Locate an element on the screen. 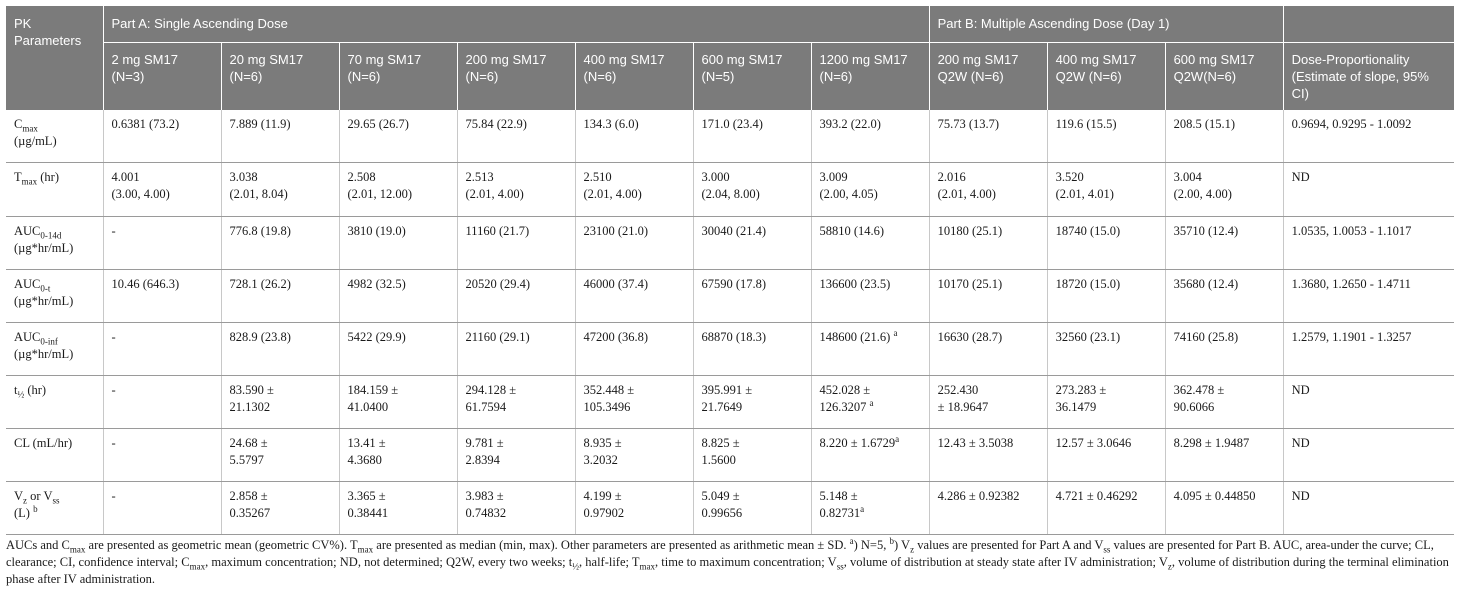 The height and width of the screenshot is (593, 1460). table-cell: 452.028 ± 126.3207 a is located at coordinates (870, 402).